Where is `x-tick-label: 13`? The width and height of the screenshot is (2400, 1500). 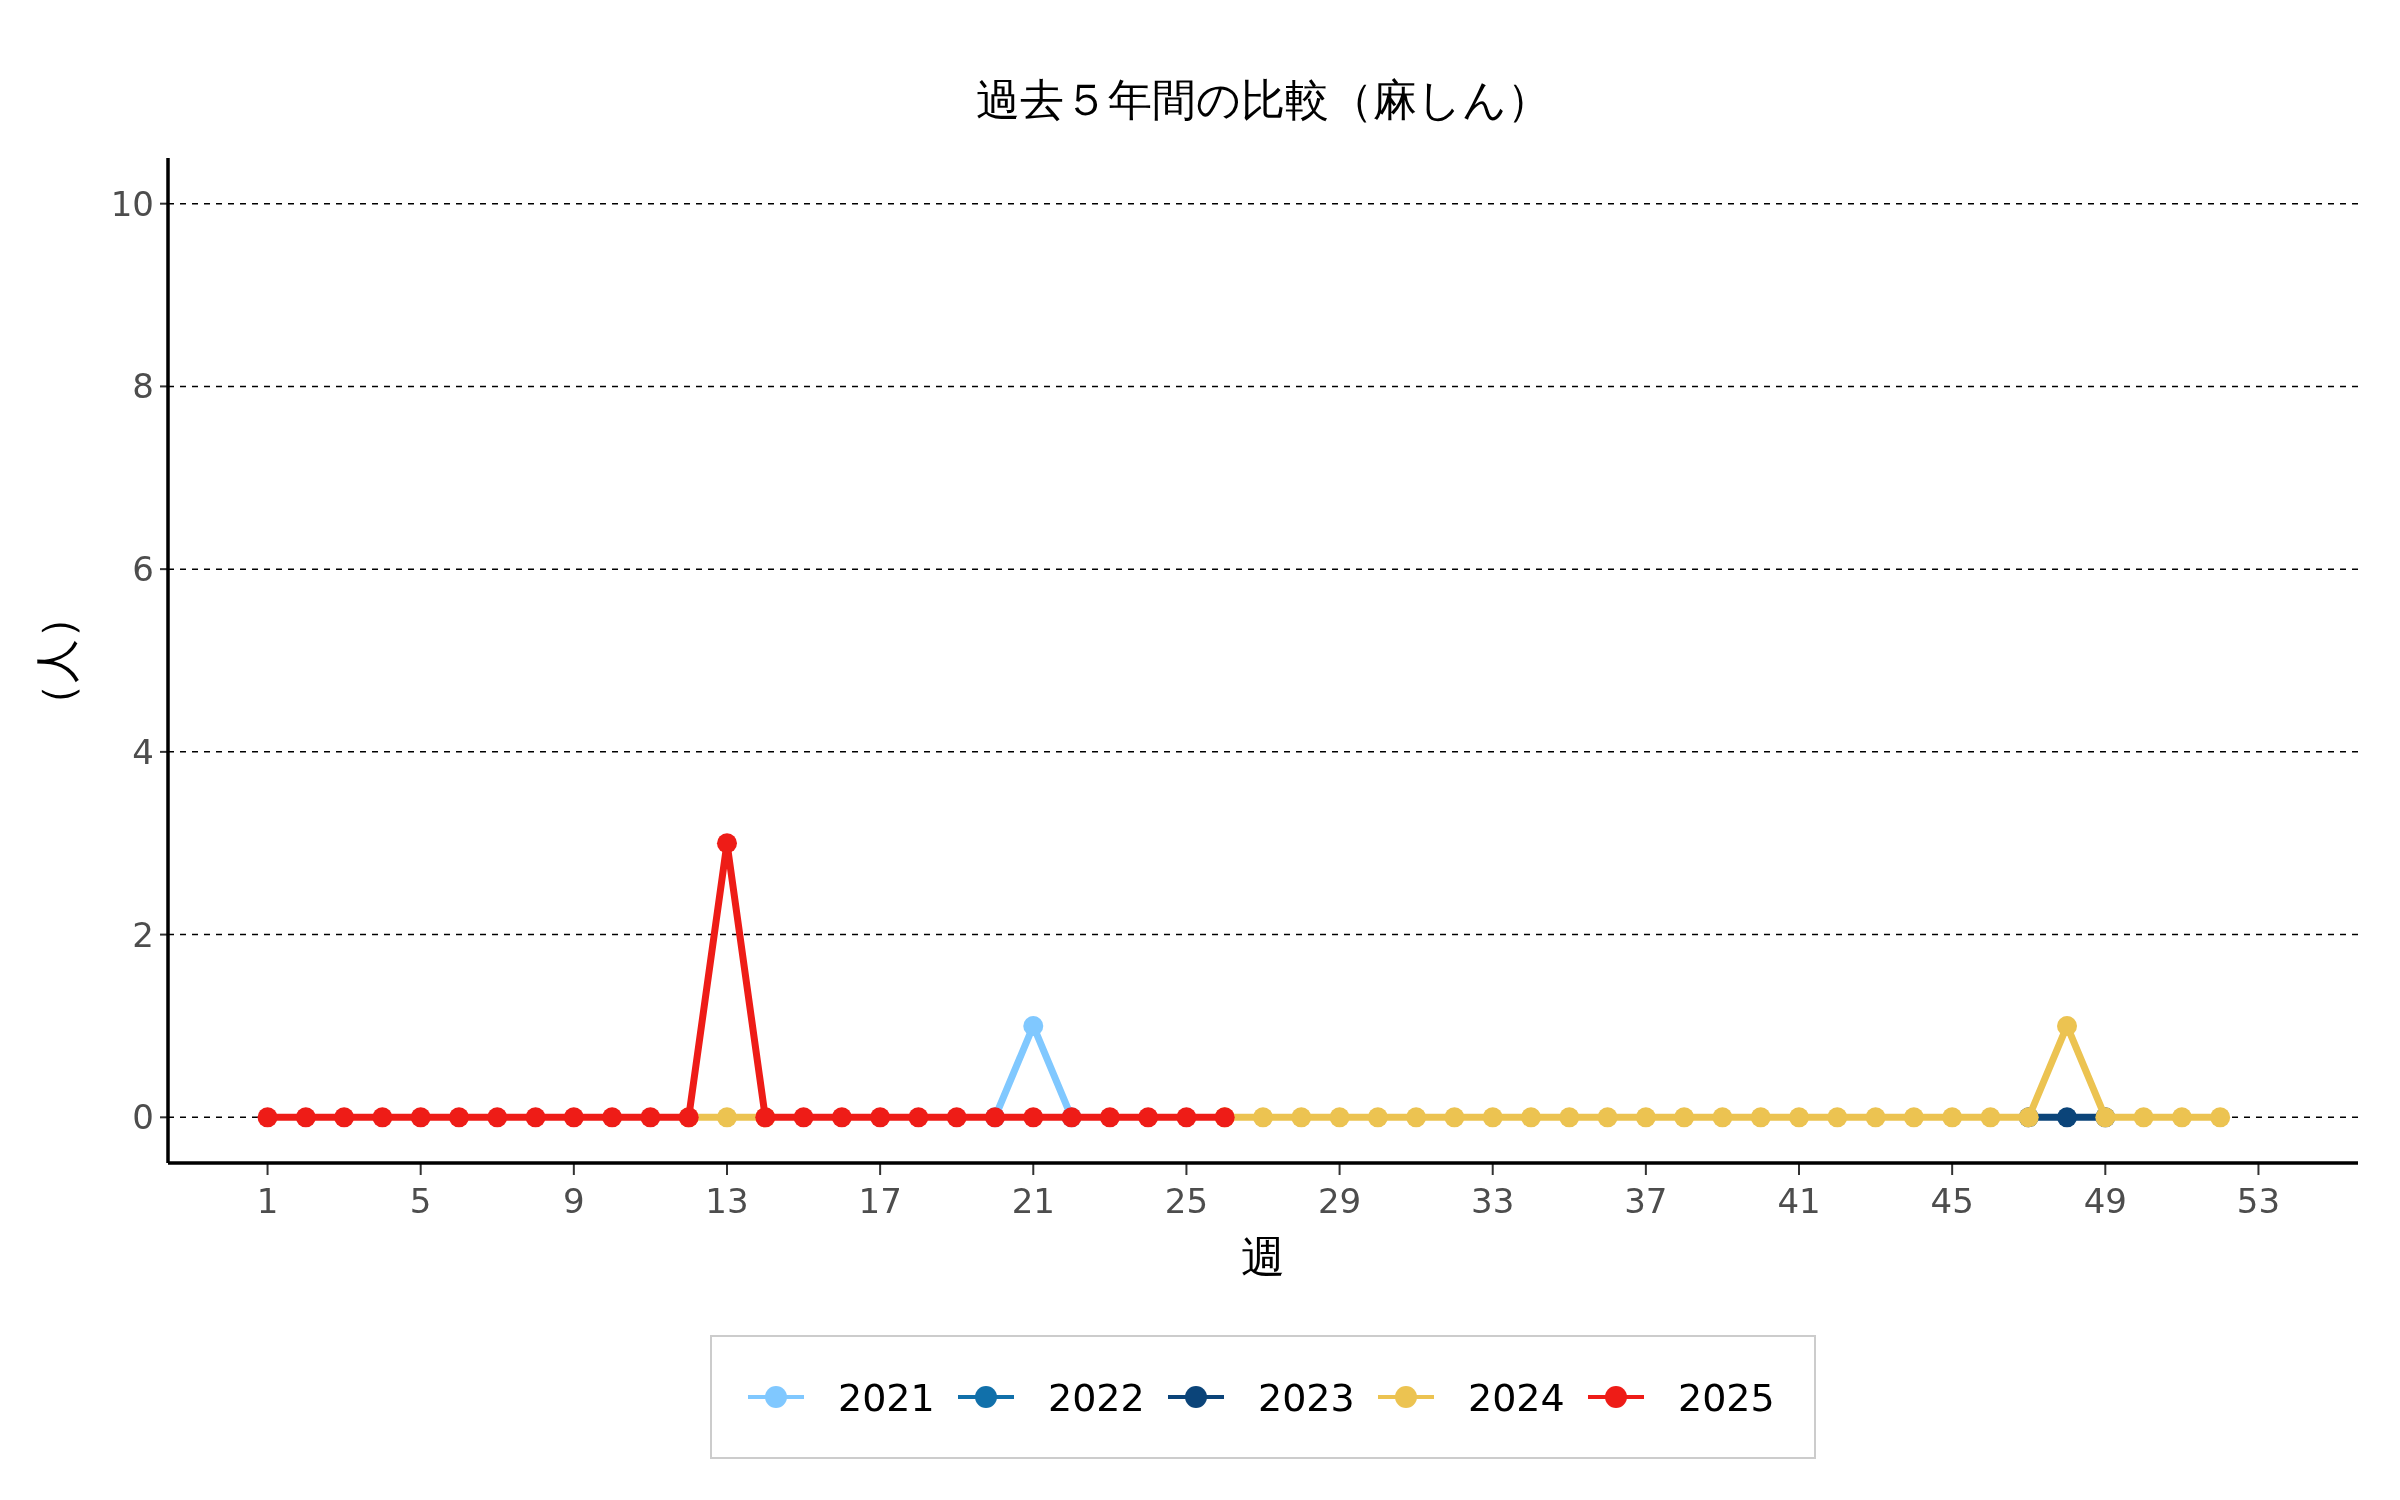 x-tick-label: 13 is located at coordinates (727, 1201).